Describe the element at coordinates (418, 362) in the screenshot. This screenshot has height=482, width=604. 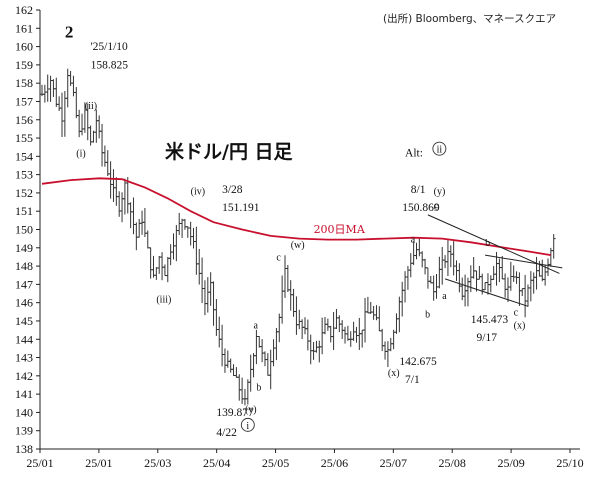
I see `annotation-label: 142.675` at that location.